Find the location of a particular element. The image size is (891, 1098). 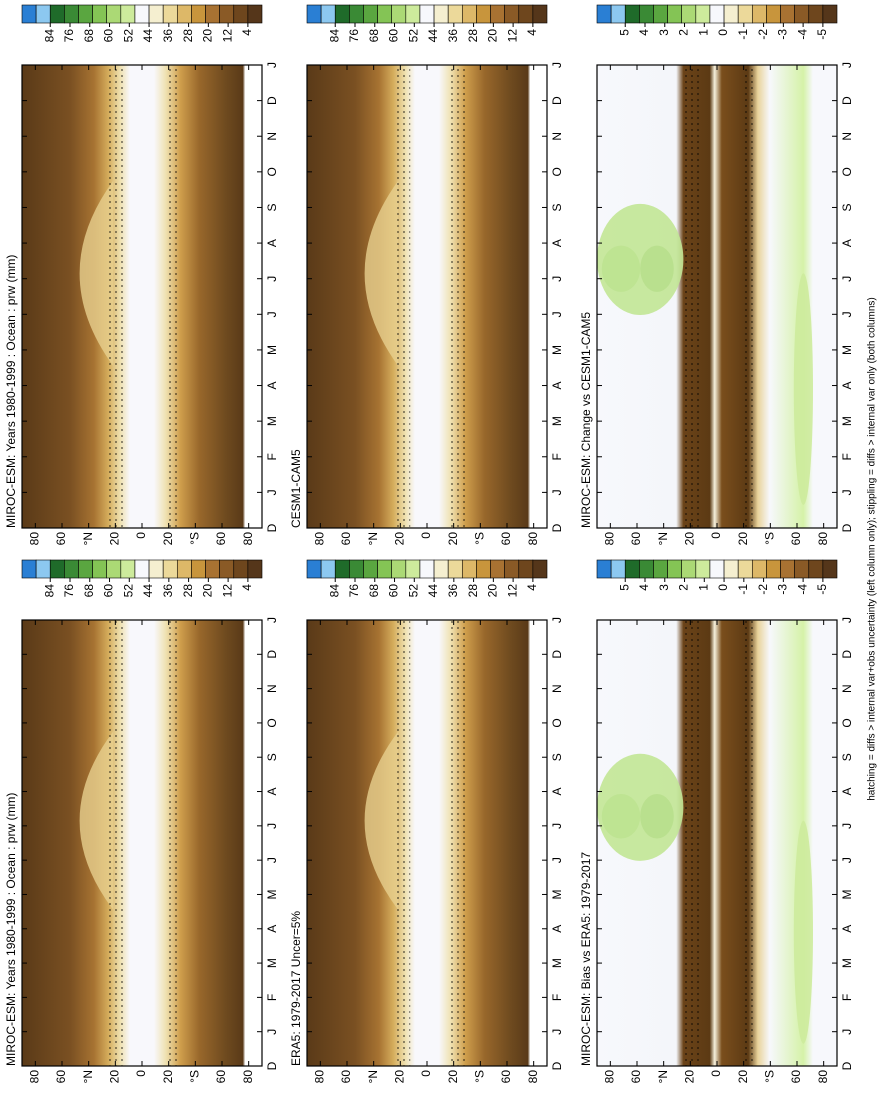

colorbar-label: 52 is located at coordinates (128, 36).